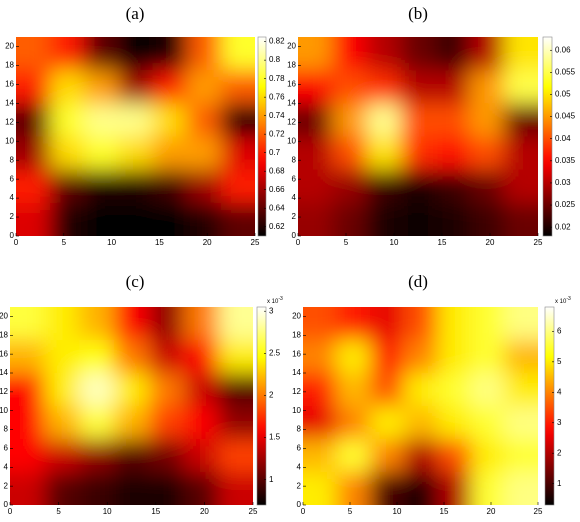 The width and height of the screenshot is (580, 522). What do you see at coordinates (559, 361) in the screenshot?
I see `colorbar-tick-label: 5` at bounding box center [559, 361].